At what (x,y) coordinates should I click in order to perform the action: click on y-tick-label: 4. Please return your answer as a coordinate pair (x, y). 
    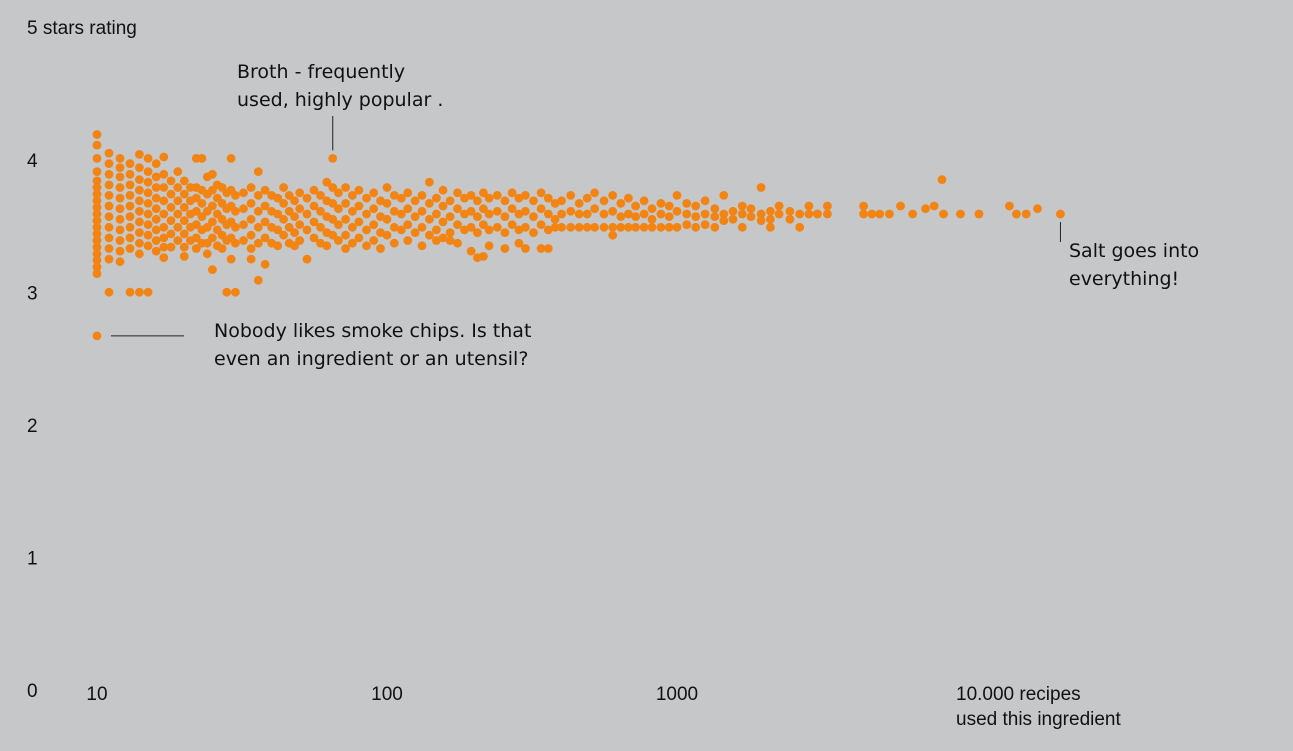
    Looking at the image, I should click on (32, 161).